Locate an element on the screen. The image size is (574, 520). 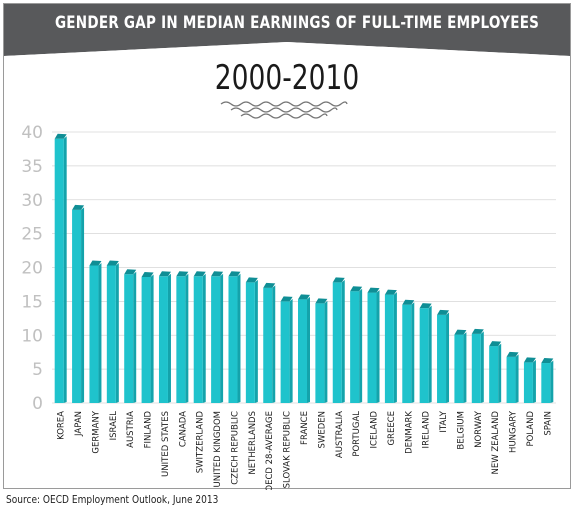
x-tick-label: ICELAND is located at coordinates (375, 430).